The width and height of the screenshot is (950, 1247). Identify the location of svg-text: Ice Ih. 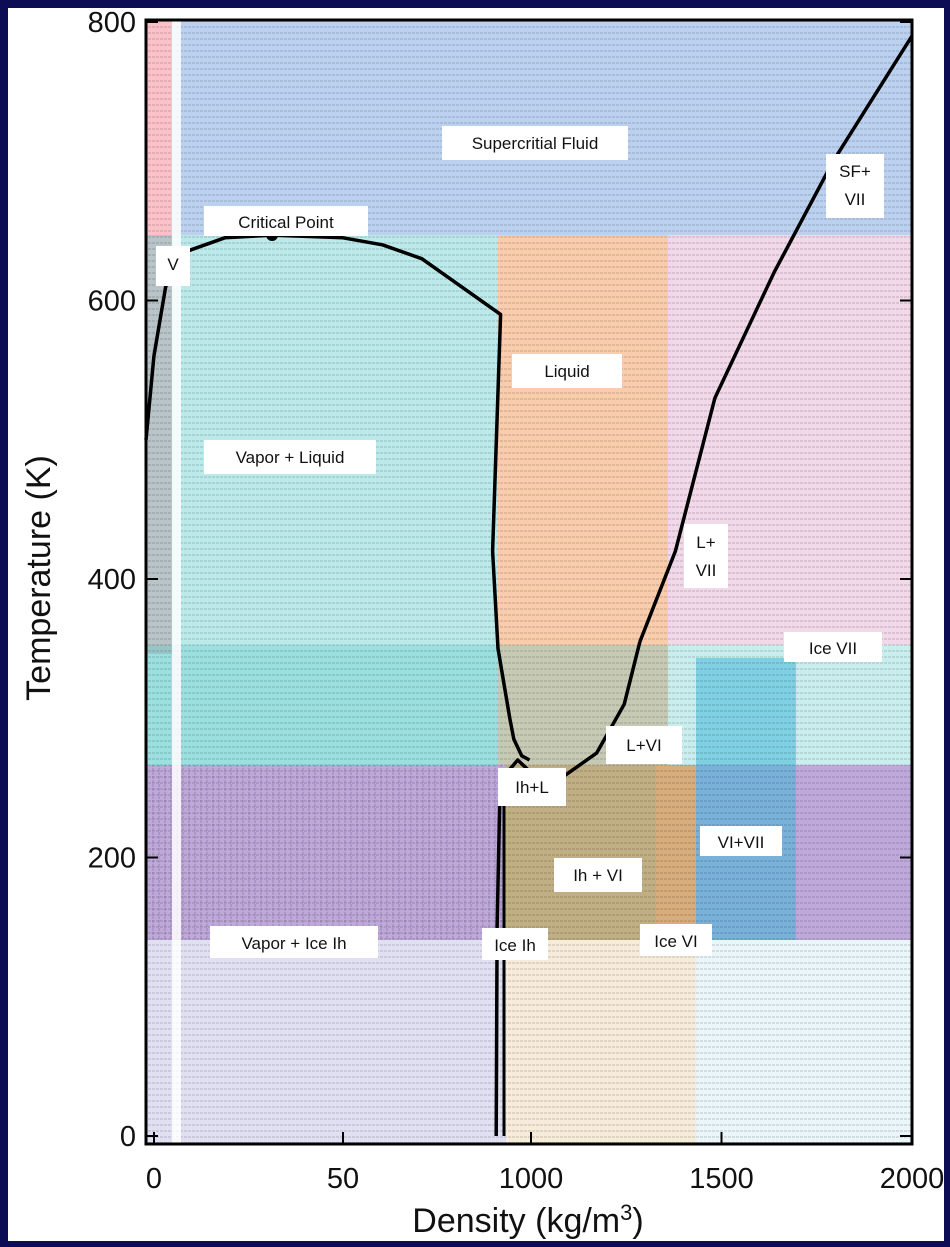
(515, 945).